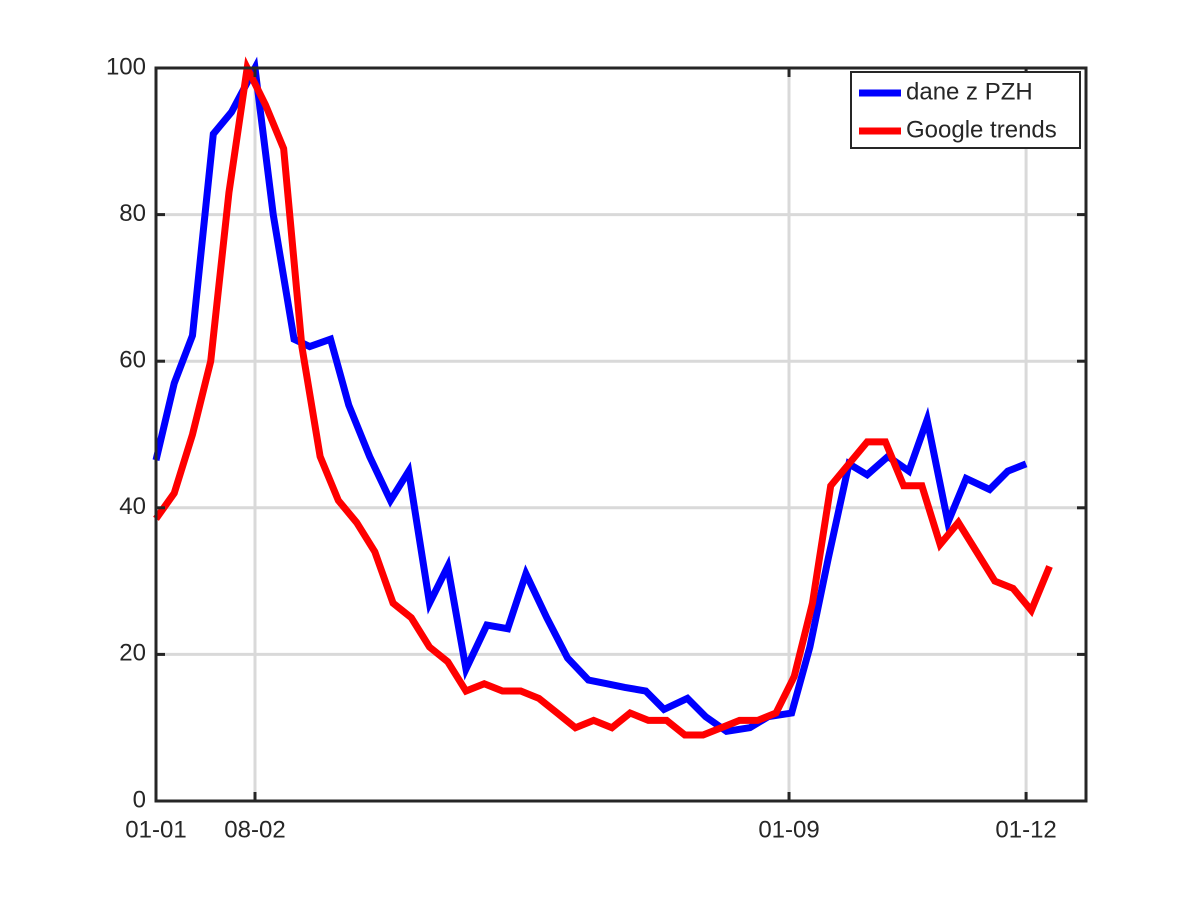  Describe the element at coordinates (969, 91) in the screenshot. I see `legend-label: dane z PZH` at that location.